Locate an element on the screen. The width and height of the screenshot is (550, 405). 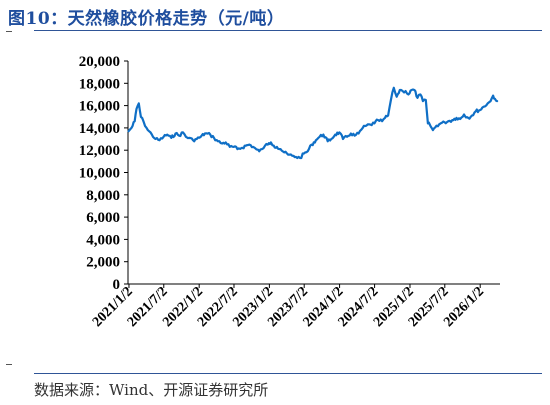
source-note: 数据来源：Wind、开源证券研究所 is located at coordinates (151, 390).